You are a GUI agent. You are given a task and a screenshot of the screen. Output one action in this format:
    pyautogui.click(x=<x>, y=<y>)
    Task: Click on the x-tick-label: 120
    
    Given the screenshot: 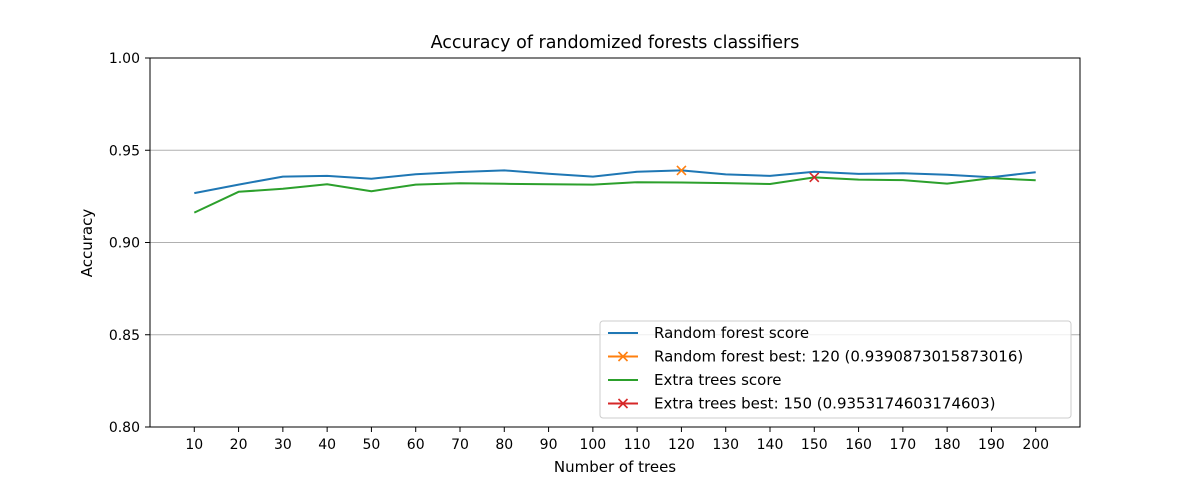 What is the action you would take?
    pyautogui.click(x=681, y=445)
    